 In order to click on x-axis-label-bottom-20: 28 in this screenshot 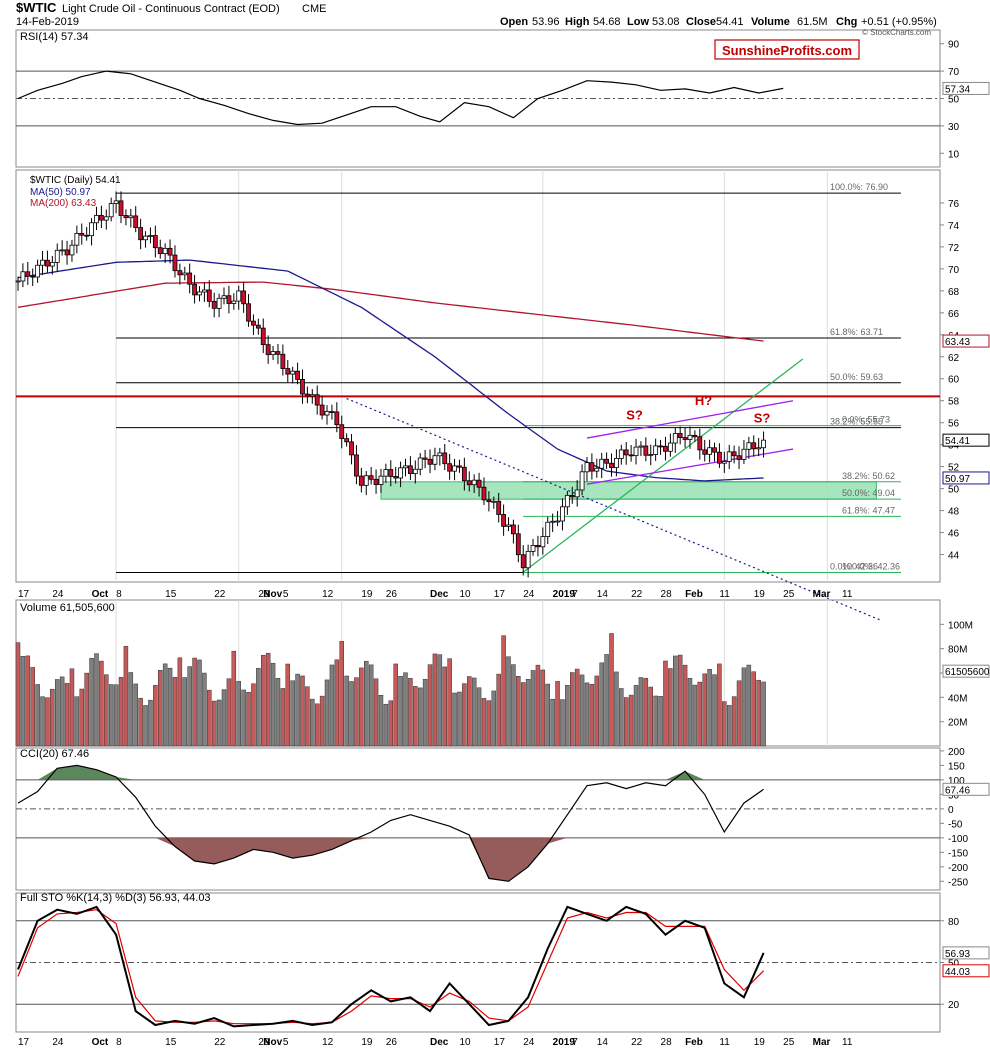, I will do `click(667, 1042)`.